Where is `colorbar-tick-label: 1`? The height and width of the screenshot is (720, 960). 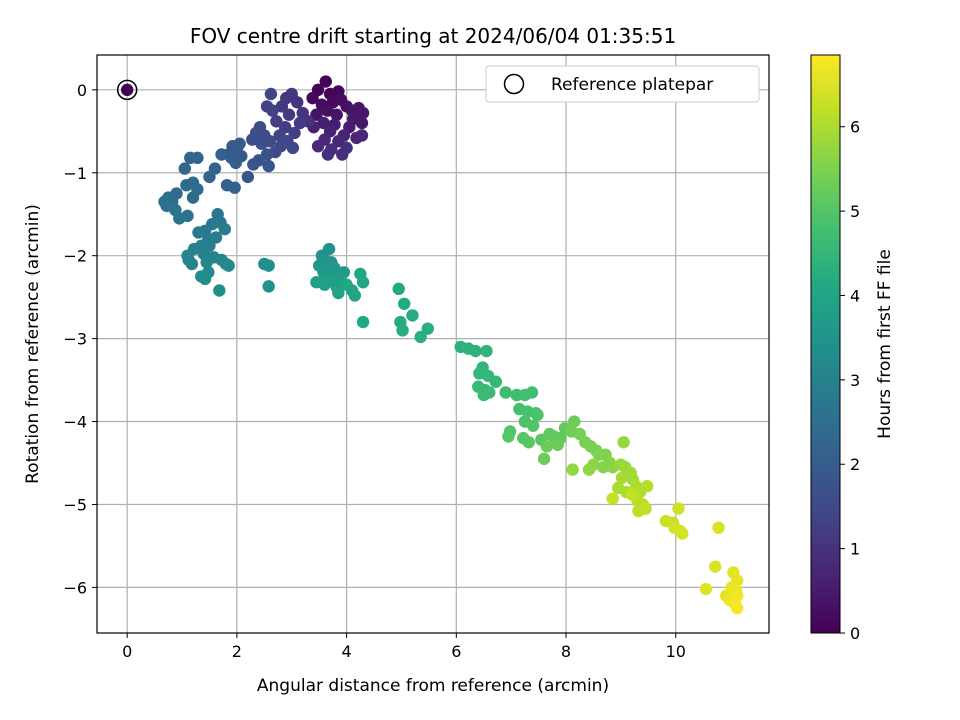
colorbar-tick-label: 1 is located at coordinates (855, 549).